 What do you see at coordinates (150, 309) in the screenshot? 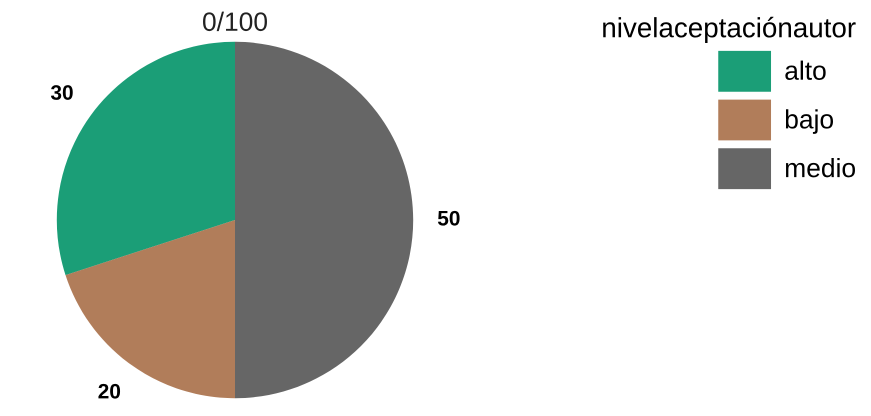
I see `pie-slice` at bounding box center [150, 309].